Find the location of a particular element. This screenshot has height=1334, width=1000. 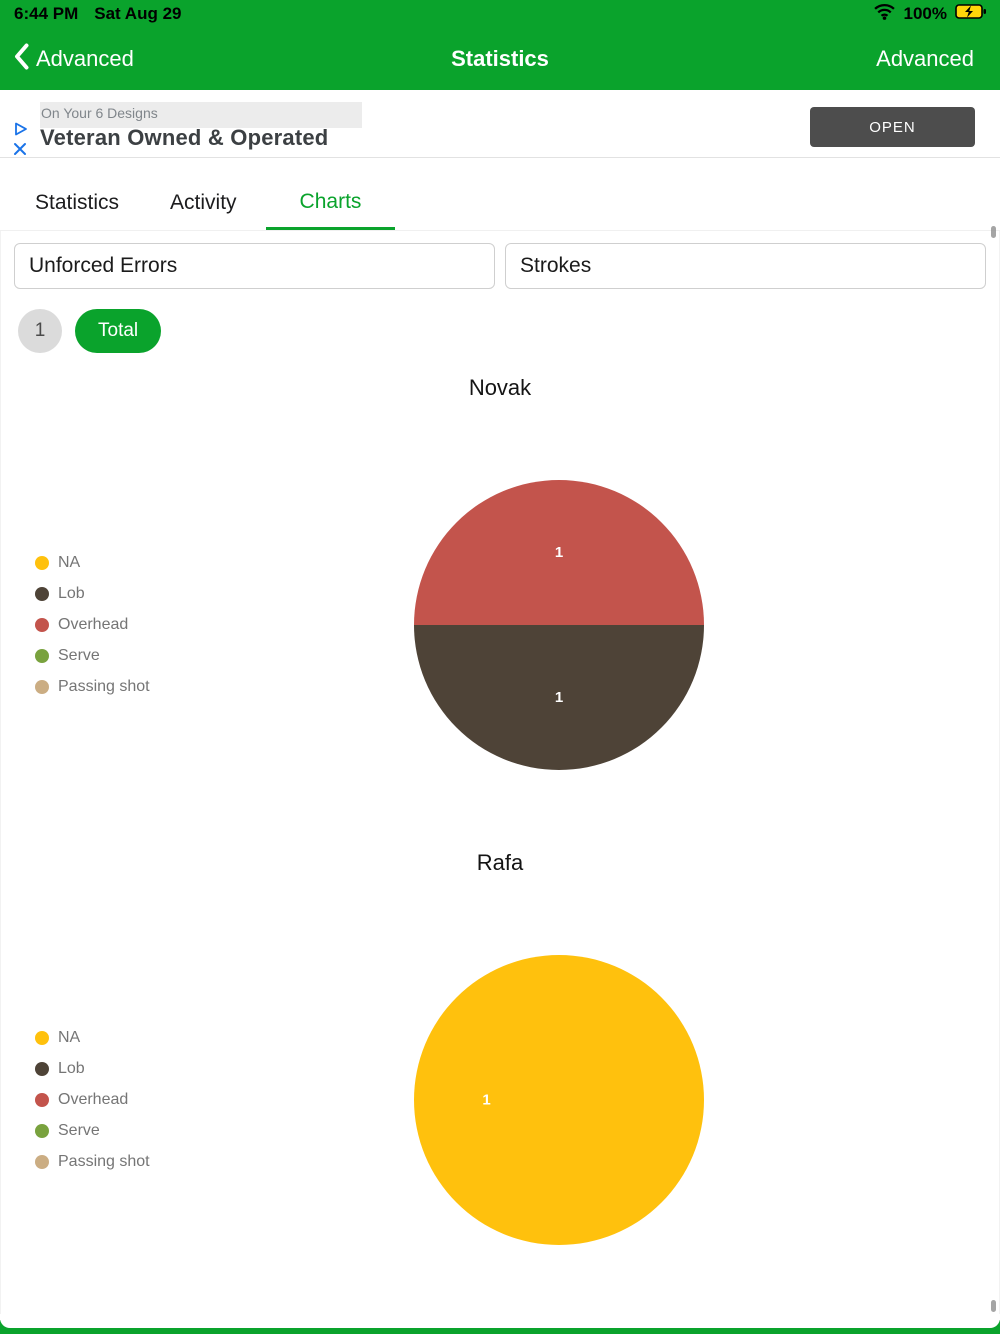

ad-close-icon is located at coordinates (20, 149).